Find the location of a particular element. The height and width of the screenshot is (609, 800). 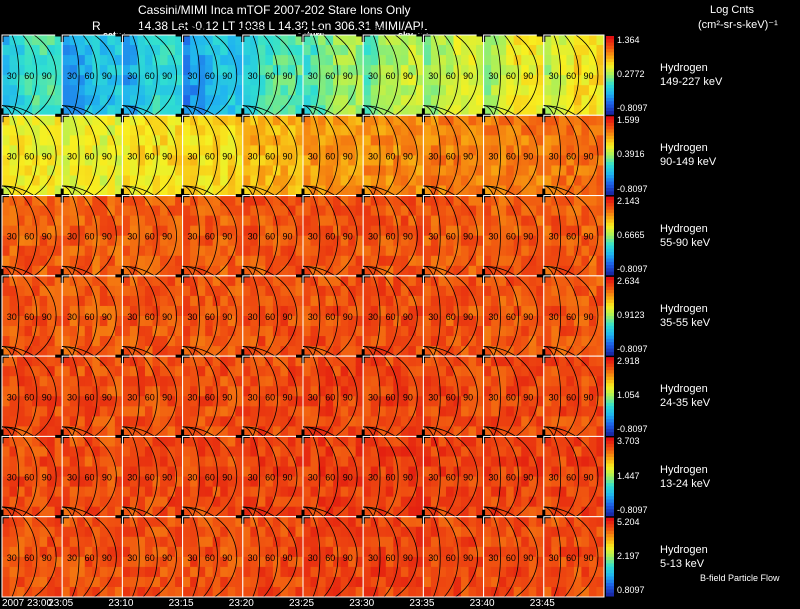

contour-label: 30 is located at coordinates (12, 558).